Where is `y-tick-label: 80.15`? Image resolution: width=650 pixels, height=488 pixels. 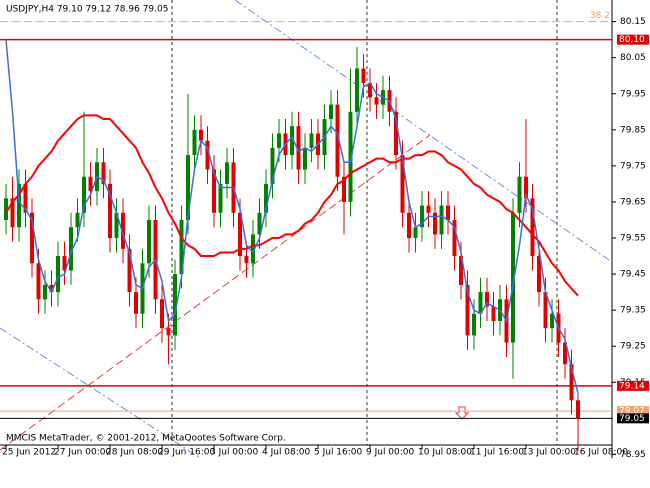
y-tick-label: 80.15 is located at coordinates (633, 22).